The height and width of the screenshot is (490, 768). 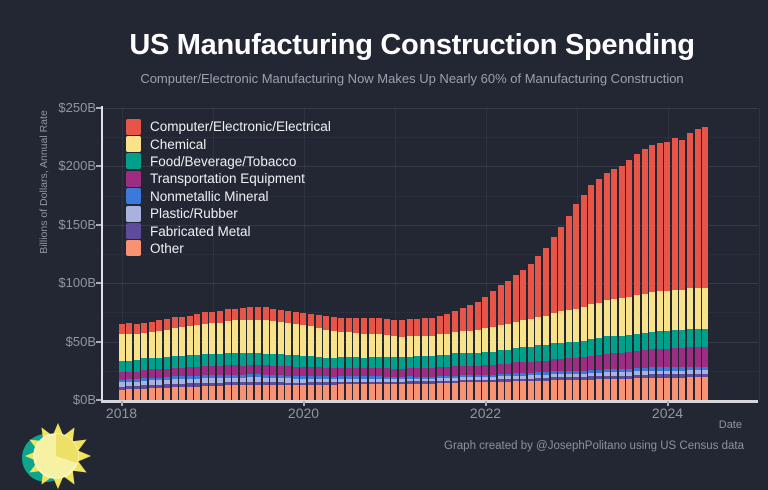 I want to click on legend-item-other: Other, so click(x=228, y=248).